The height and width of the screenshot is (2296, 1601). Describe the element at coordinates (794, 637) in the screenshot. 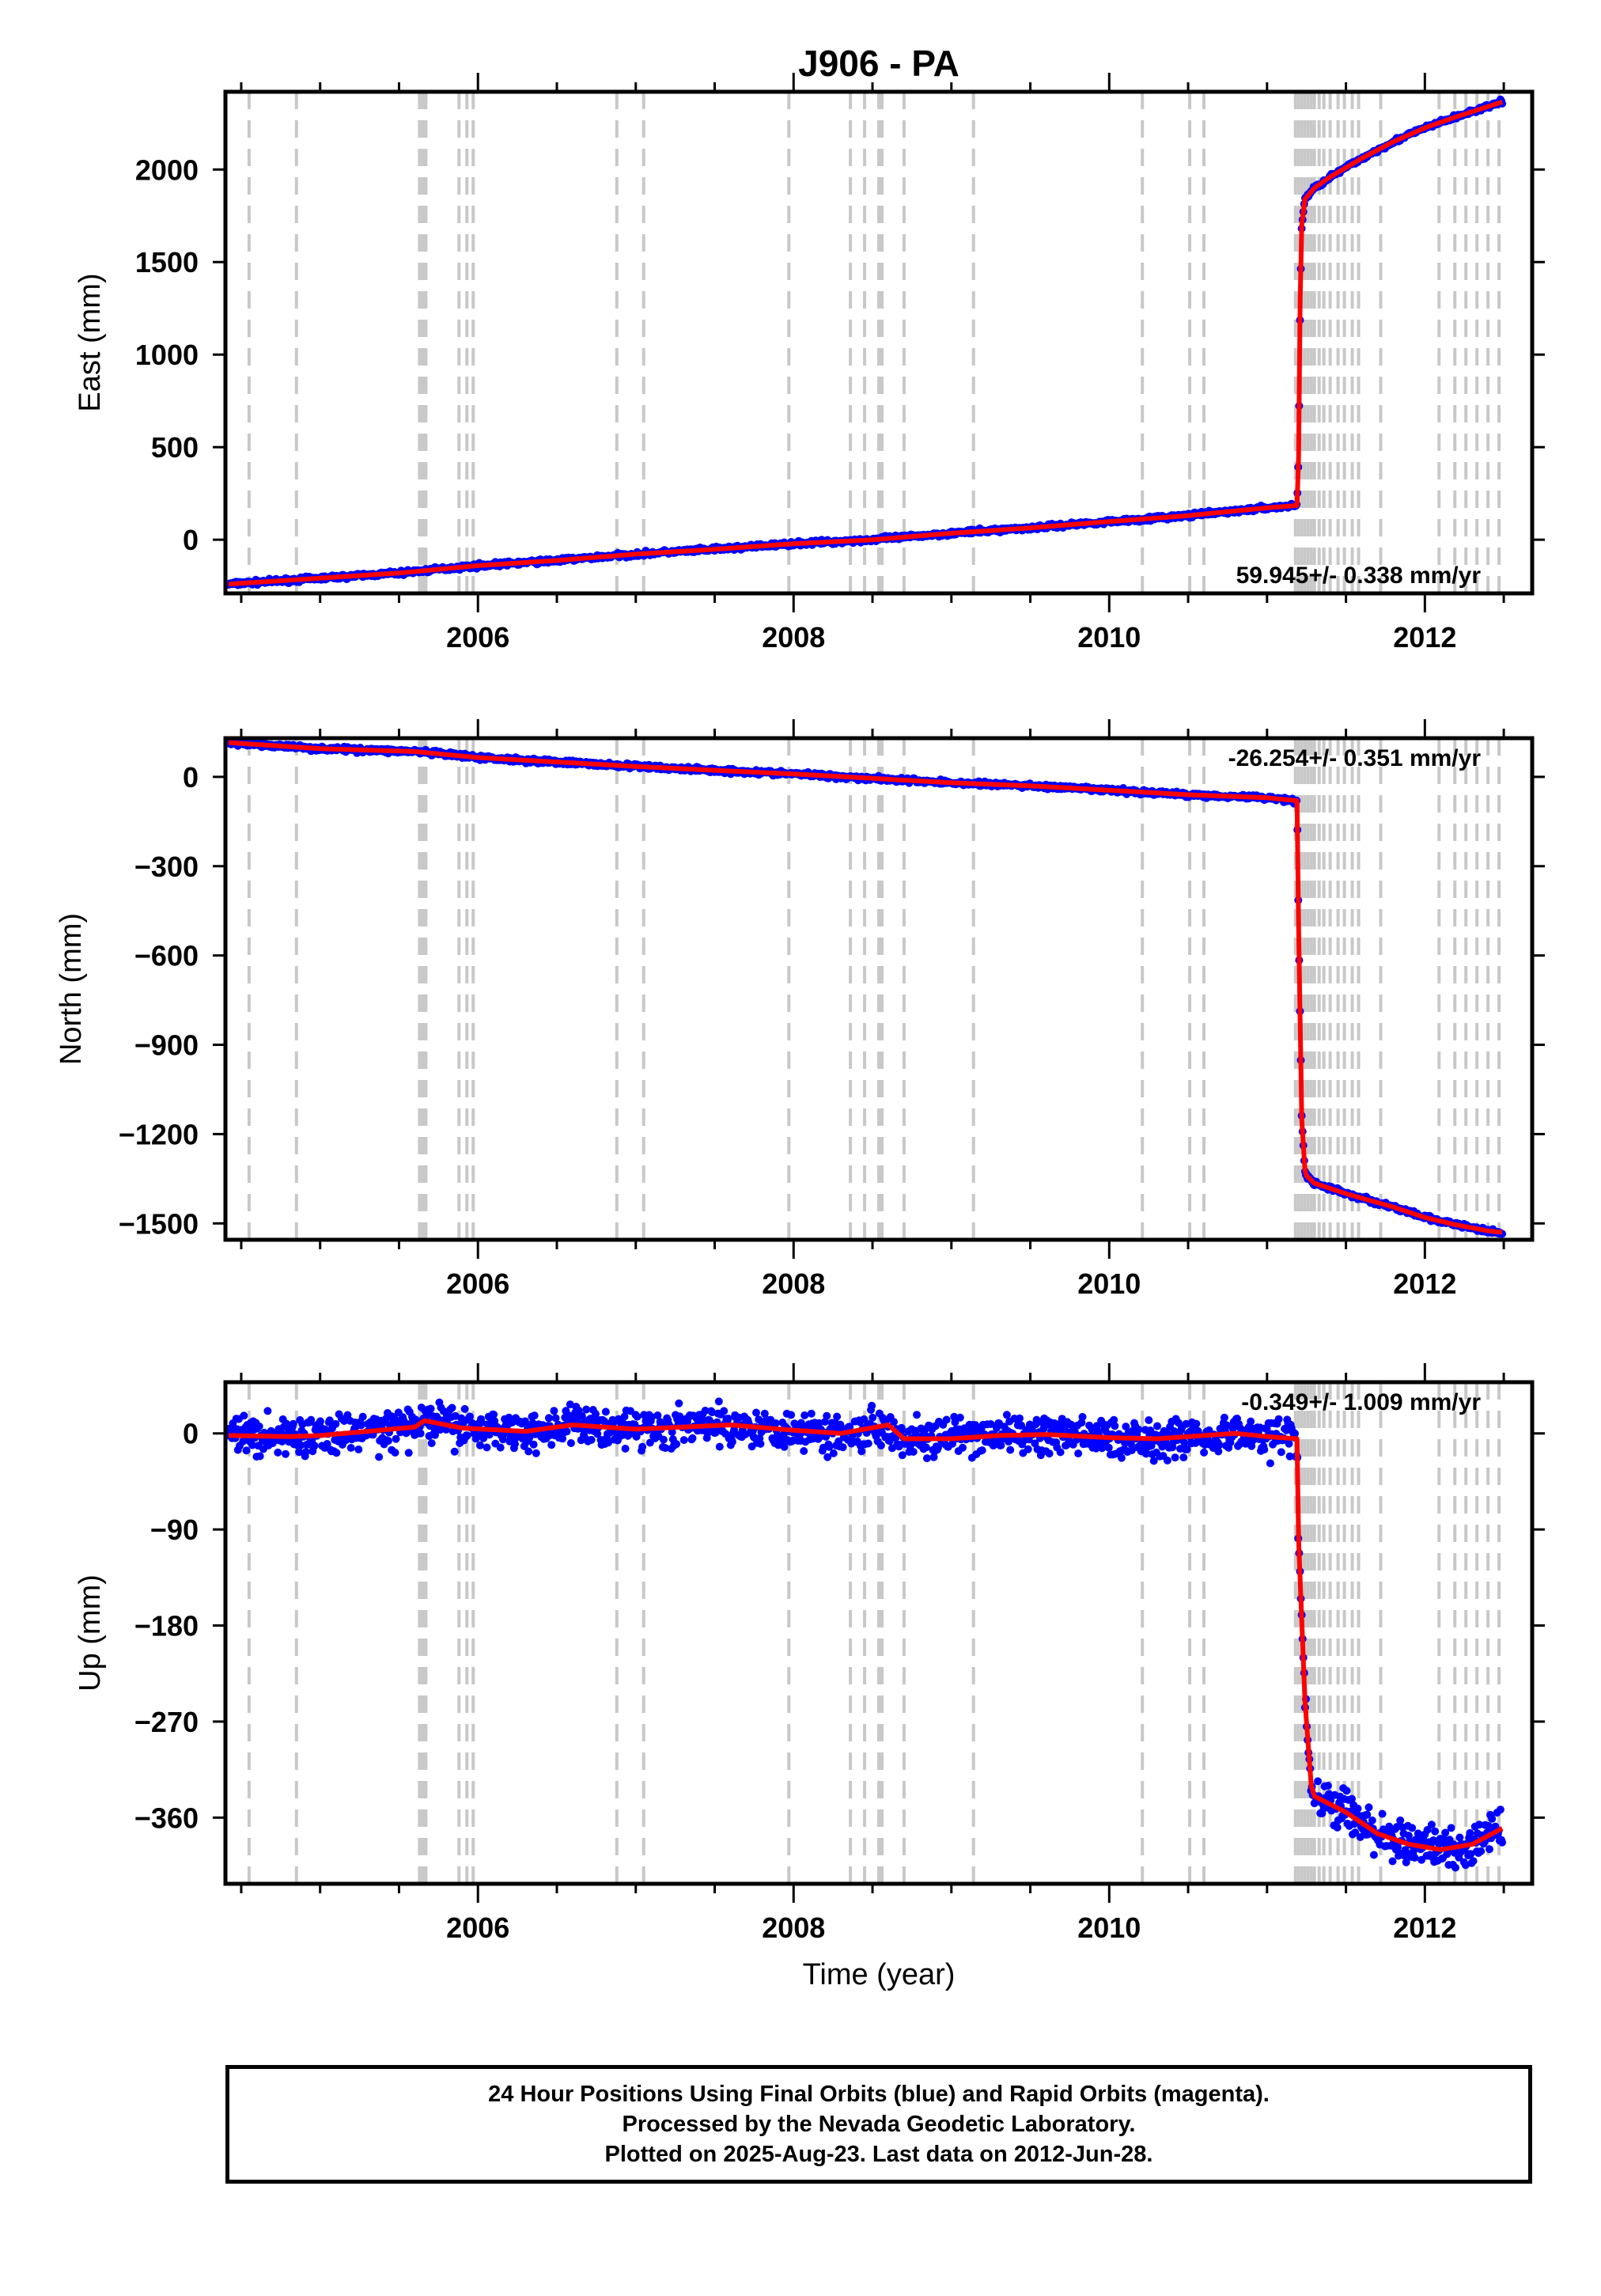

I see `east-x-tick-label: 2008` at that location.